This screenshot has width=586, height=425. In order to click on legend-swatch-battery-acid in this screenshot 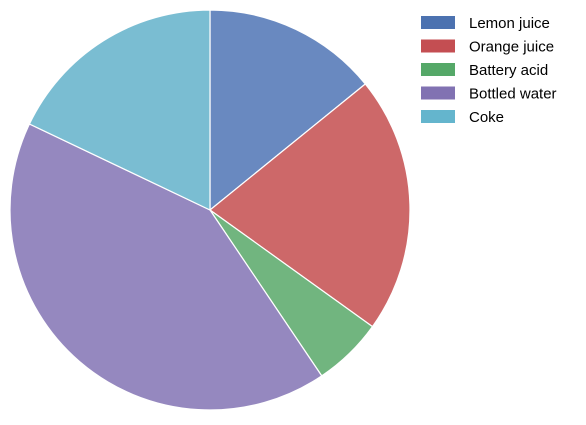, I will do `click(438, 69)`.